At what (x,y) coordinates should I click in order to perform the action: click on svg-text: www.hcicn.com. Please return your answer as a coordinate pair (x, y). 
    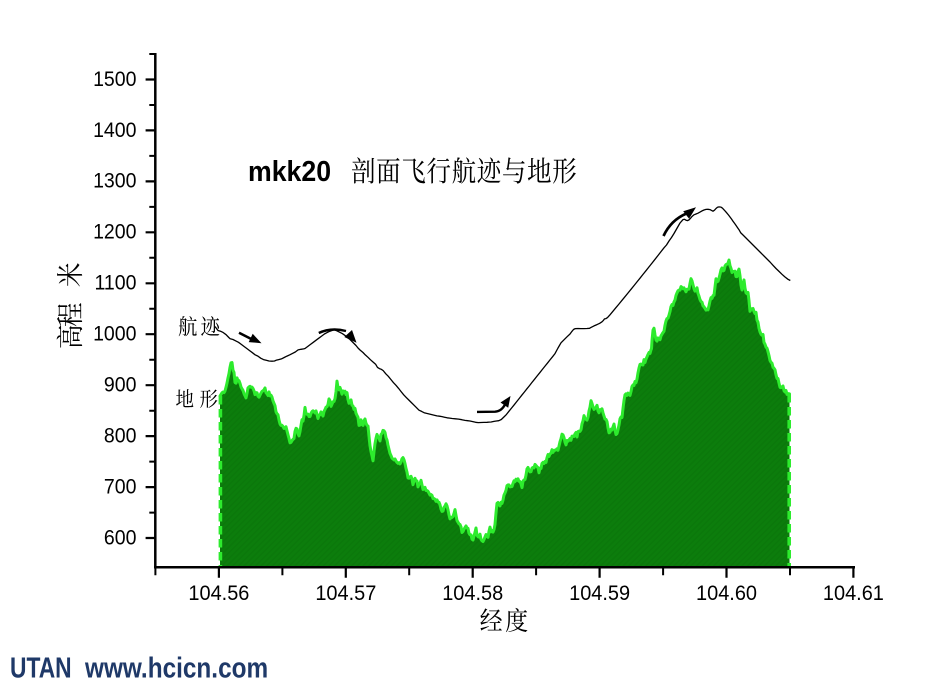
    Looking at the image, I should click on (176, 668).